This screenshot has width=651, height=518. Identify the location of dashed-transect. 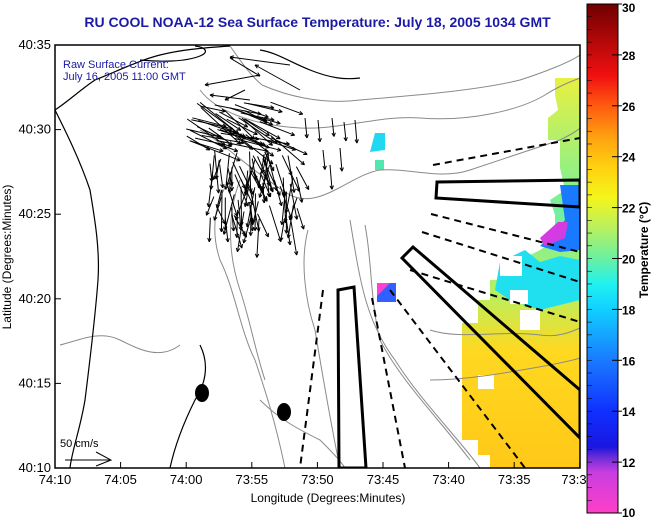
(457, 378).